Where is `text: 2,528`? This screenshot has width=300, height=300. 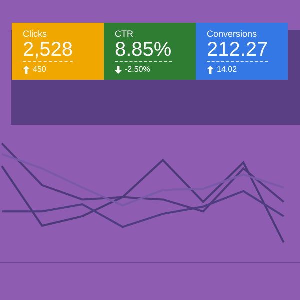 text: 2,528 is located at coordinates (48, 50).